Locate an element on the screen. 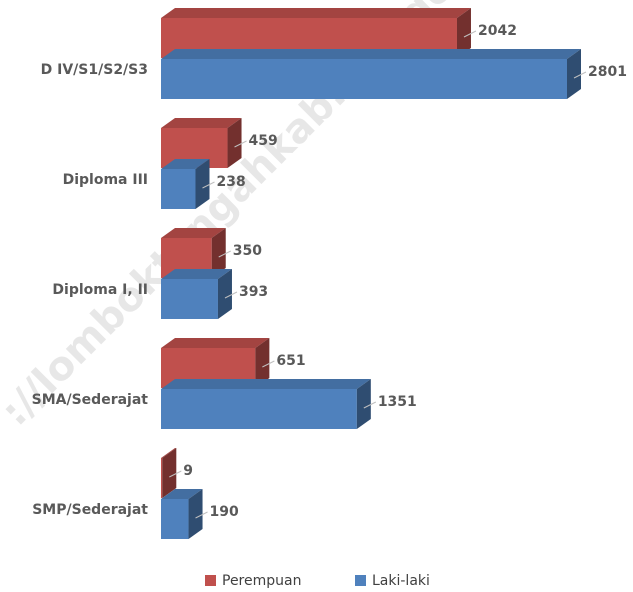 This screenshot has height=592, width=633. data-label: 190 is located at coordinates (224, 512).